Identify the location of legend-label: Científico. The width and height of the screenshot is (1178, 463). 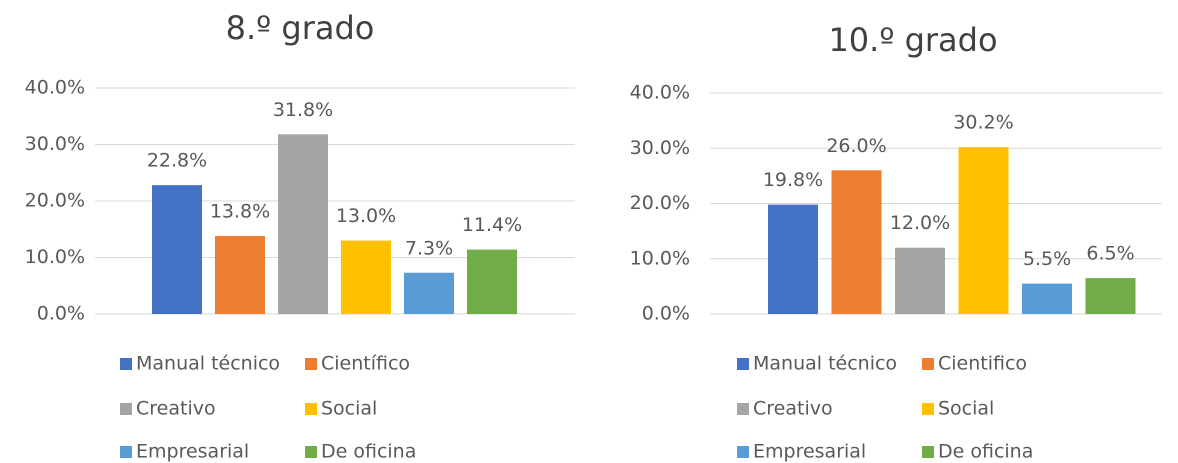
(365, 364).